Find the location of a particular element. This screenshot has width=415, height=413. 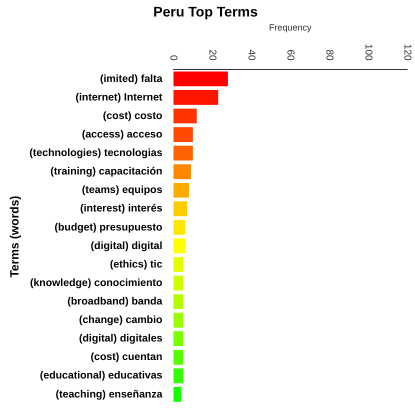

y-tick-label: (broadband) banda is located at coordinates (115, 302).